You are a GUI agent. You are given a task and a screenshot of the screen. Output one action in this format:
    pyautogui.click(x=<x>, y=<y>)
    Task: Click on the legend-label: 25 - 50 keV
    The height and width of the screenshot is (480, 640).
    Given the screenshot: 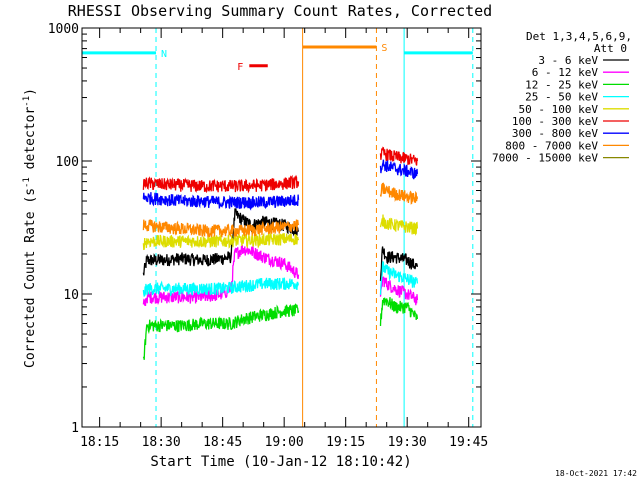 What is the action you would take?
    pyautogui.click(x=561, y=97)
    